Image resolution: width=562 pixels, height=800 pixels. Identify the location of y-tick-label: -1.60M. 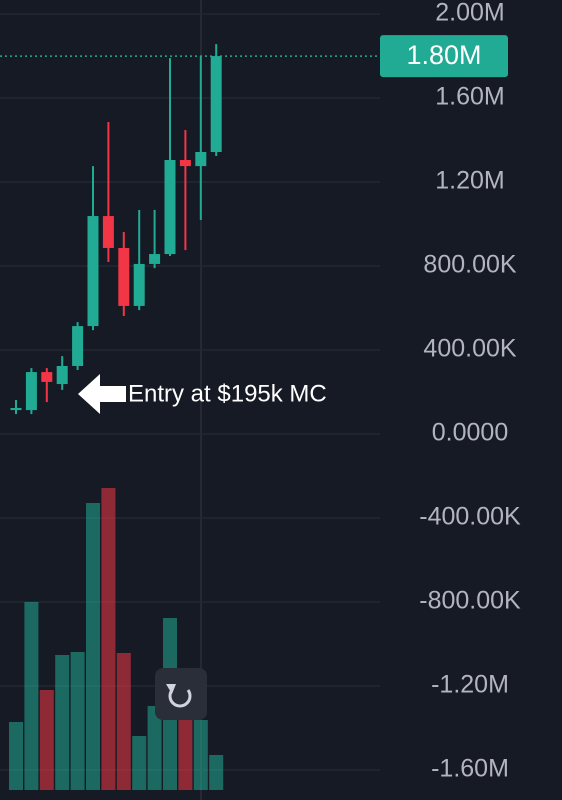
(470, 769).